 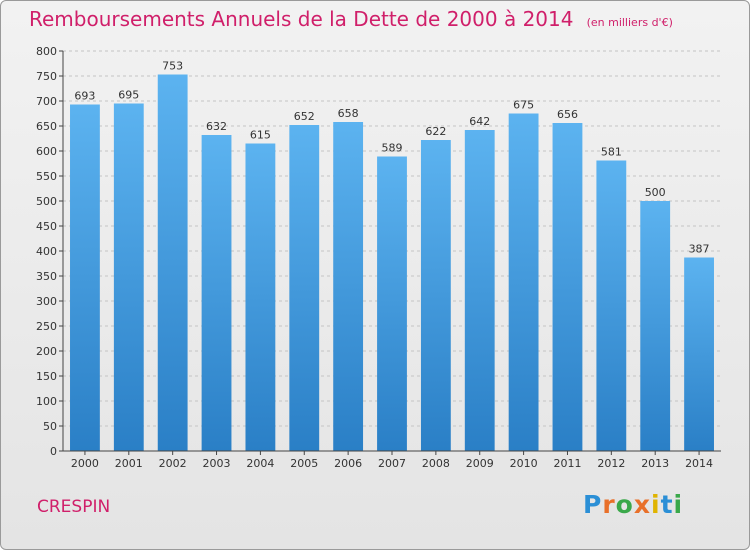 What do you see at coordinates (655, 463) in the screenshot?
I see `x-tick-label: 2013` at bounding box center [655, 463].